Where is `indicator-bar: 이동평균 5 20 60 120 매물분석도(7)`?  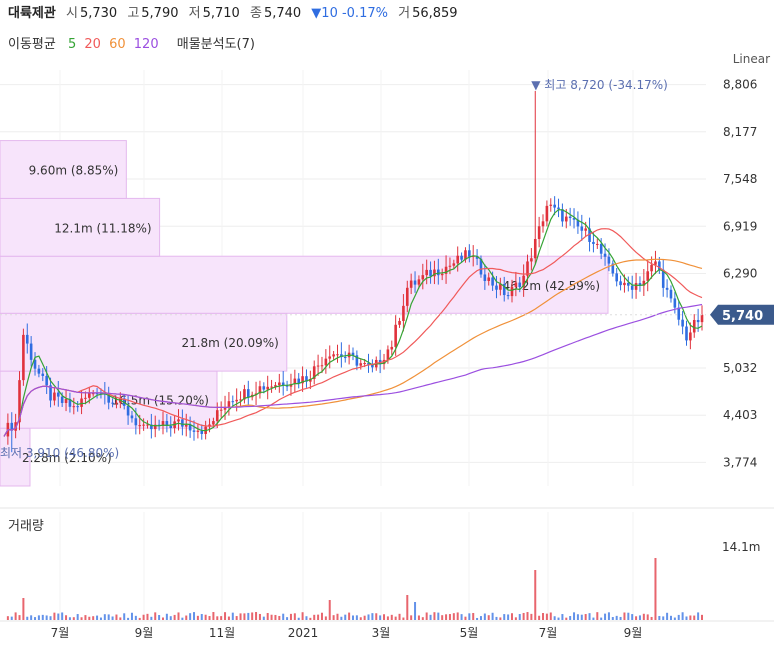 indicator-bar: 이동평균 5 20 60 120 매물분석도(7) is located at coordinates (135, 42).